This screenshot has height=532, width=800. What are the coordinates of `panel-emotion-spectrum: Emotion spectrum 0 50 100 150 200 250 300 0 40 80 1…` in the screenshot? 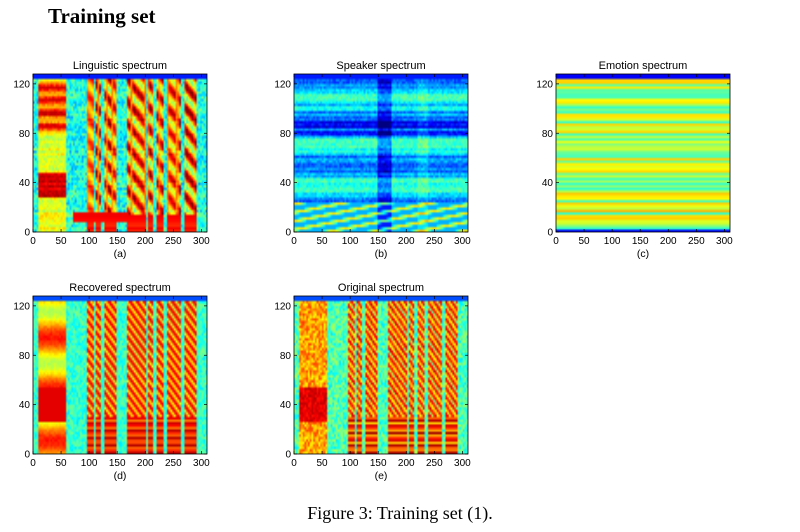 It's located at (633, 161).